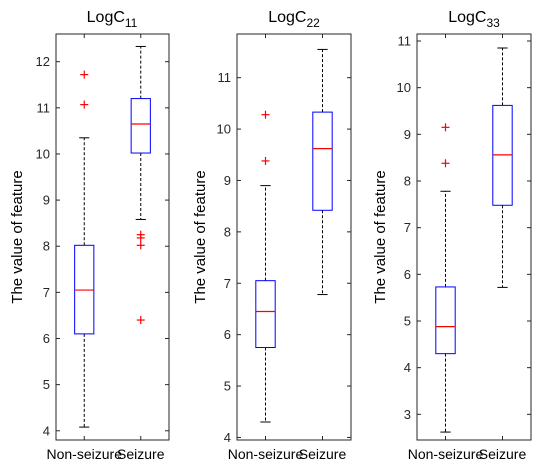  What do you see at coordinates (474, 19) in the screenshot?
I see `chart-title: LogC33` at bounding box center [474, 19].